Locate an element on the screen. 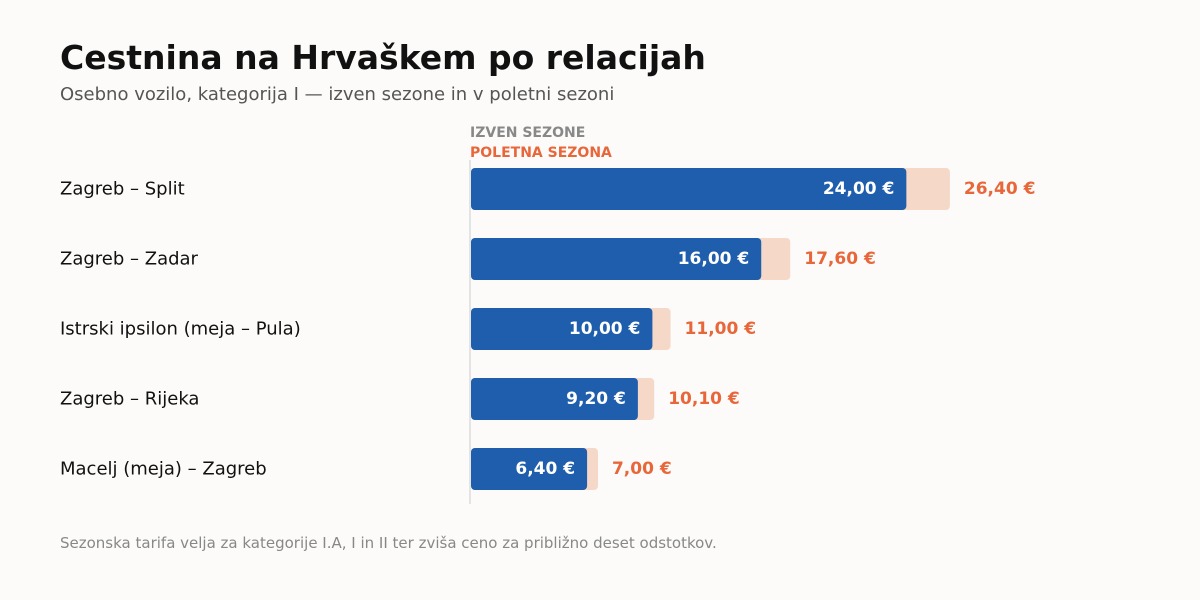 The width and height of the screenshot is (1200, 600). value-label-off-season: 24,00 € is located at coordinates (859, 189).